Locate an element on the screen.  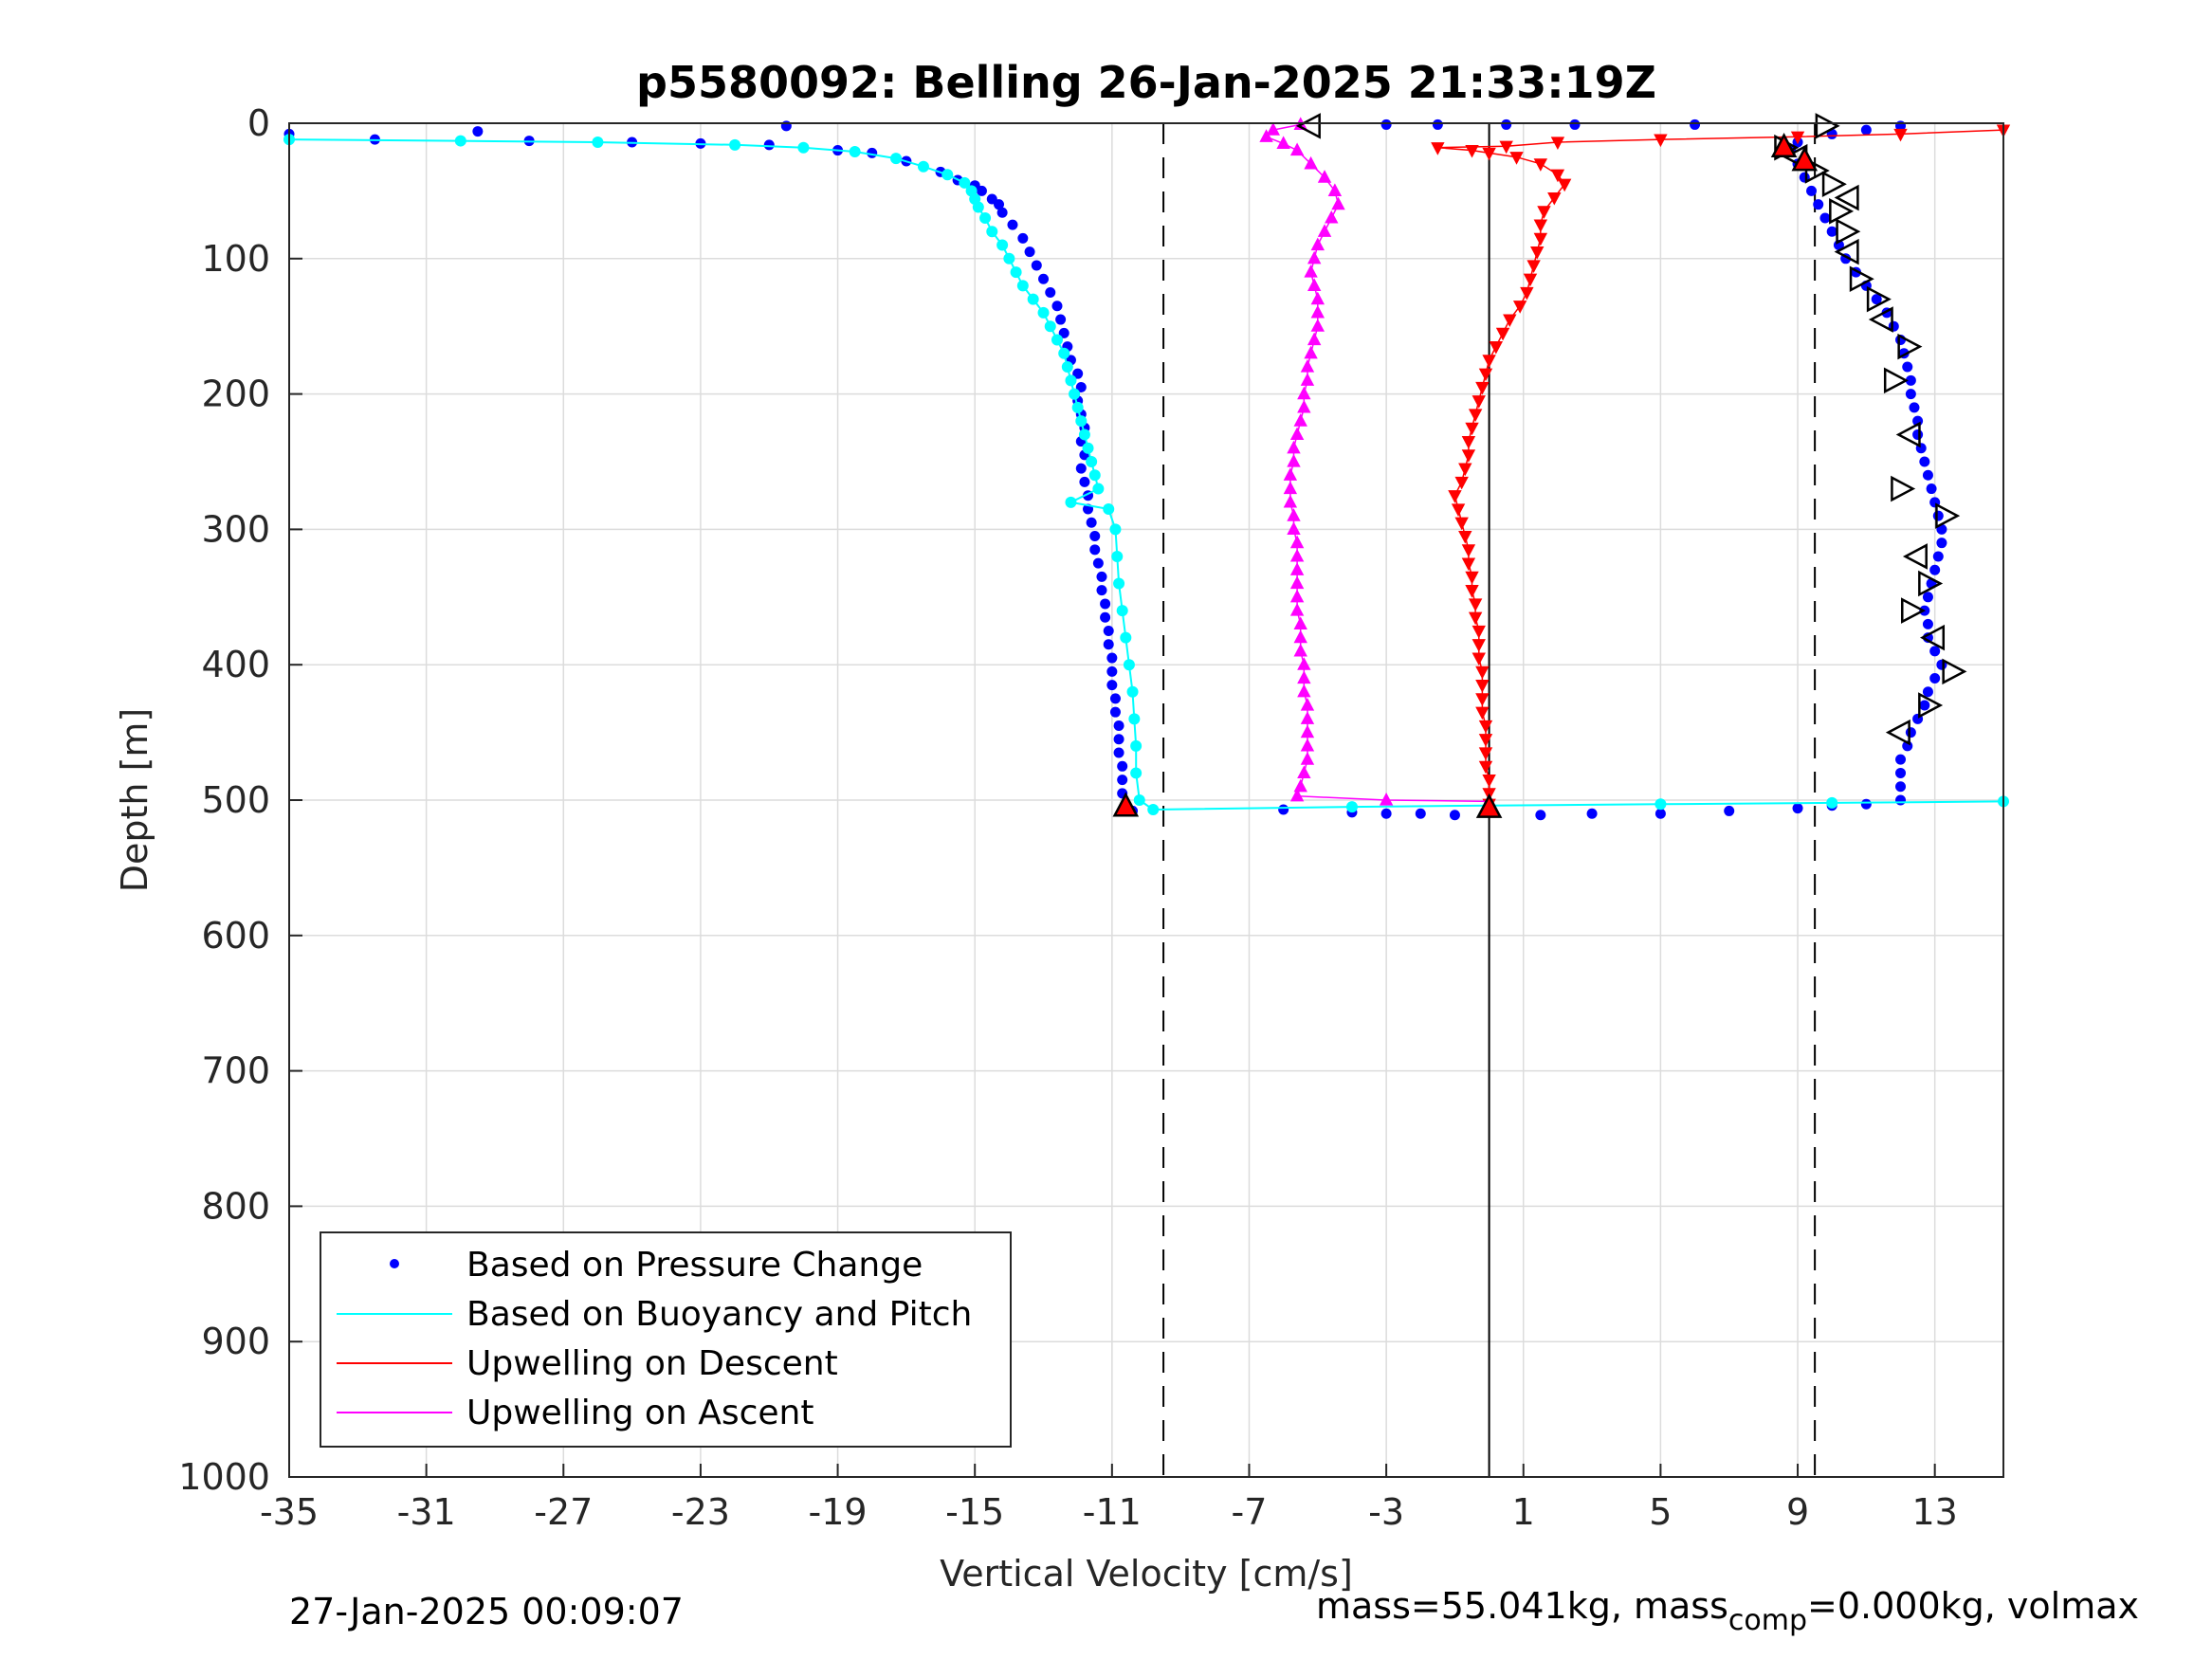
y-tick-label: 500 is located at coordinates (235, 800).